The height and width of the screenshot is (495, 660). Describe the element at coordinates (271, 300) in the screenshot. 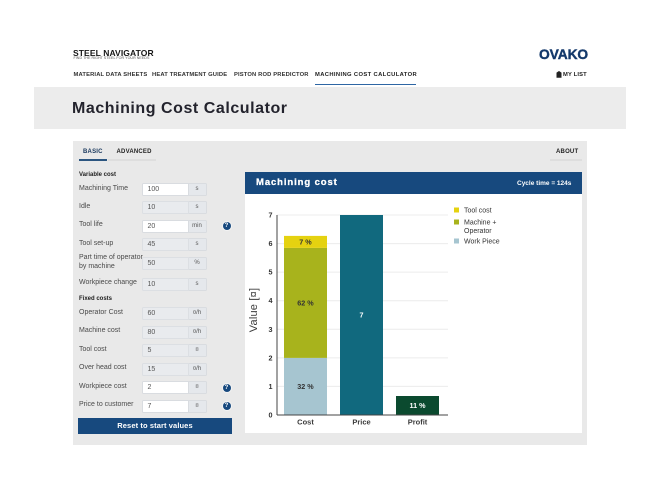

I see `svg-text: 4` at that location.